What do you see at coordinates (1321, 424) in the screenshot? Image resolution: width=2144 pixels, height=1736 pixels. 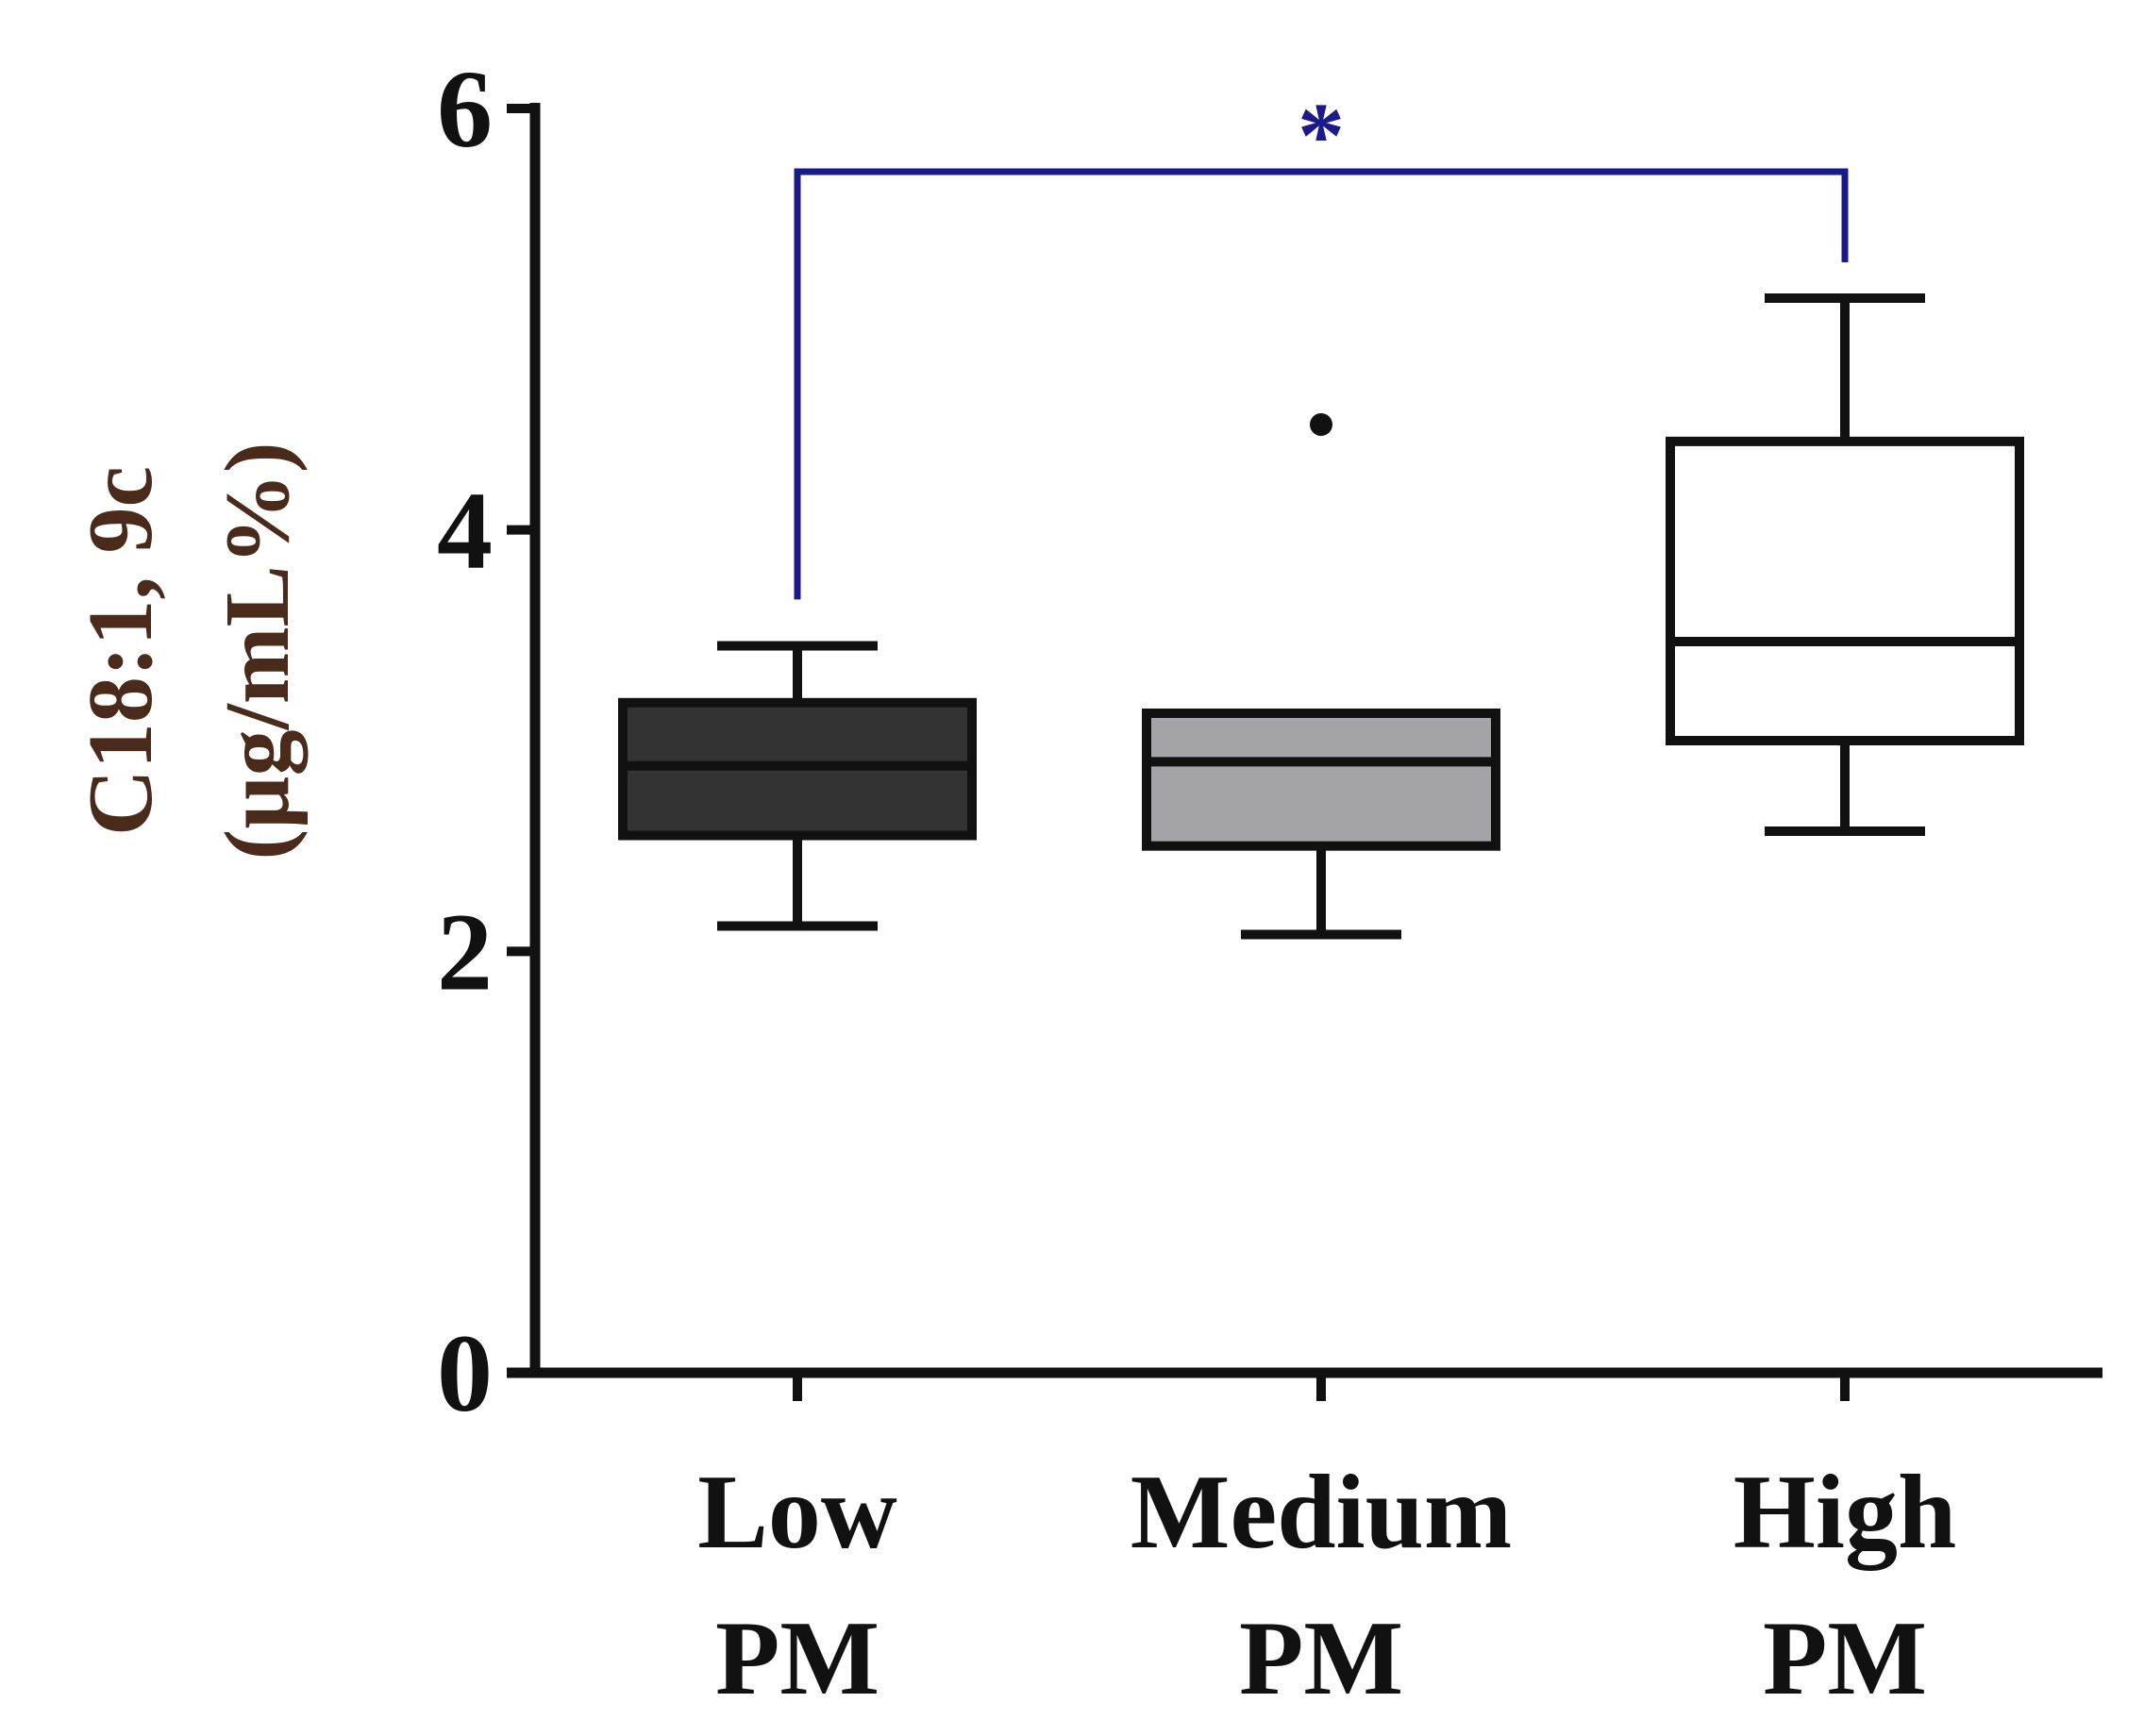 I see `outlier-point` at bounding box center [1321, 424].